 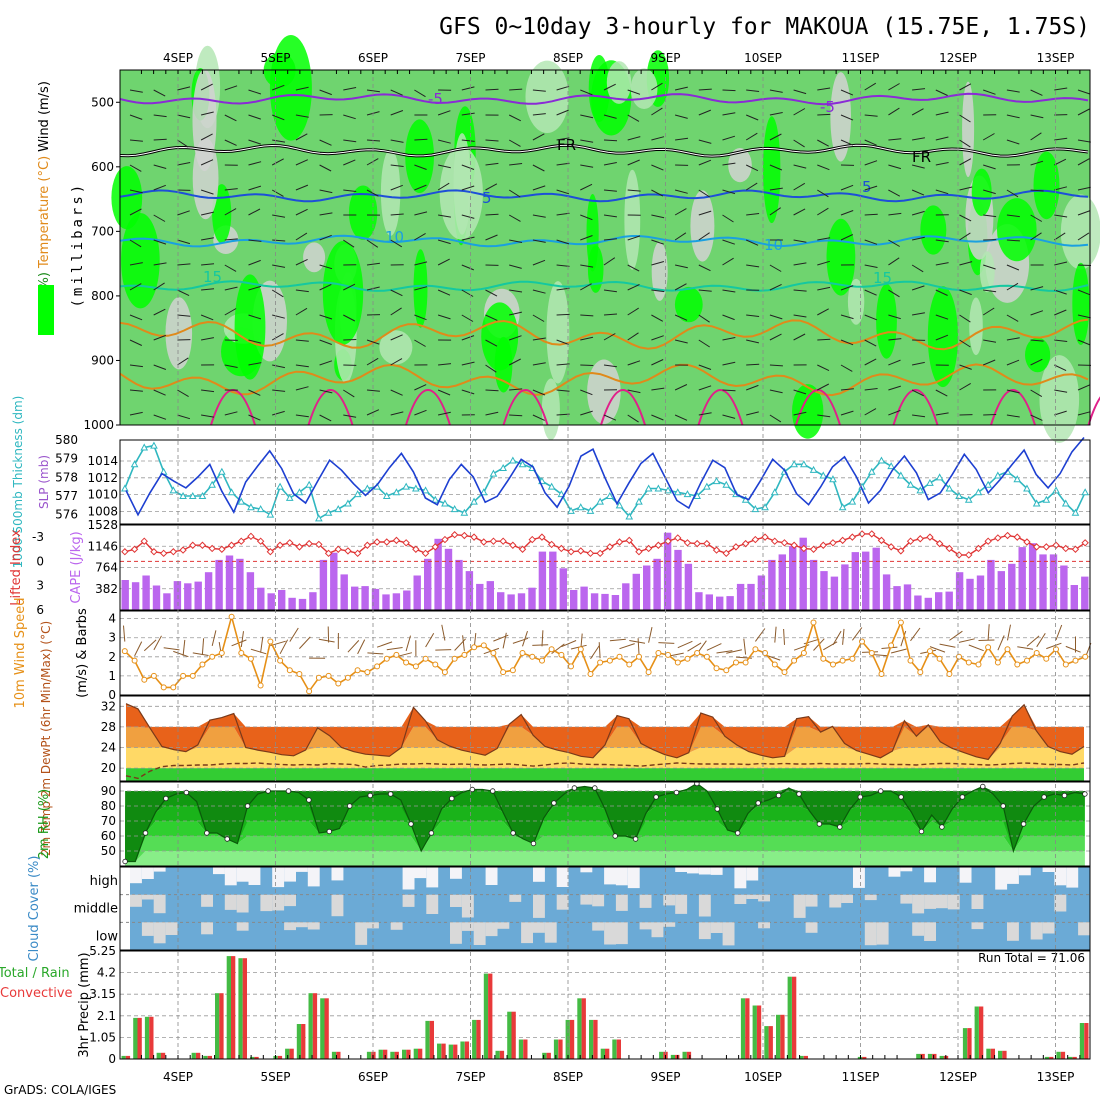 I want to click on ytick-label-left: -3, so click(x=38, y=537).